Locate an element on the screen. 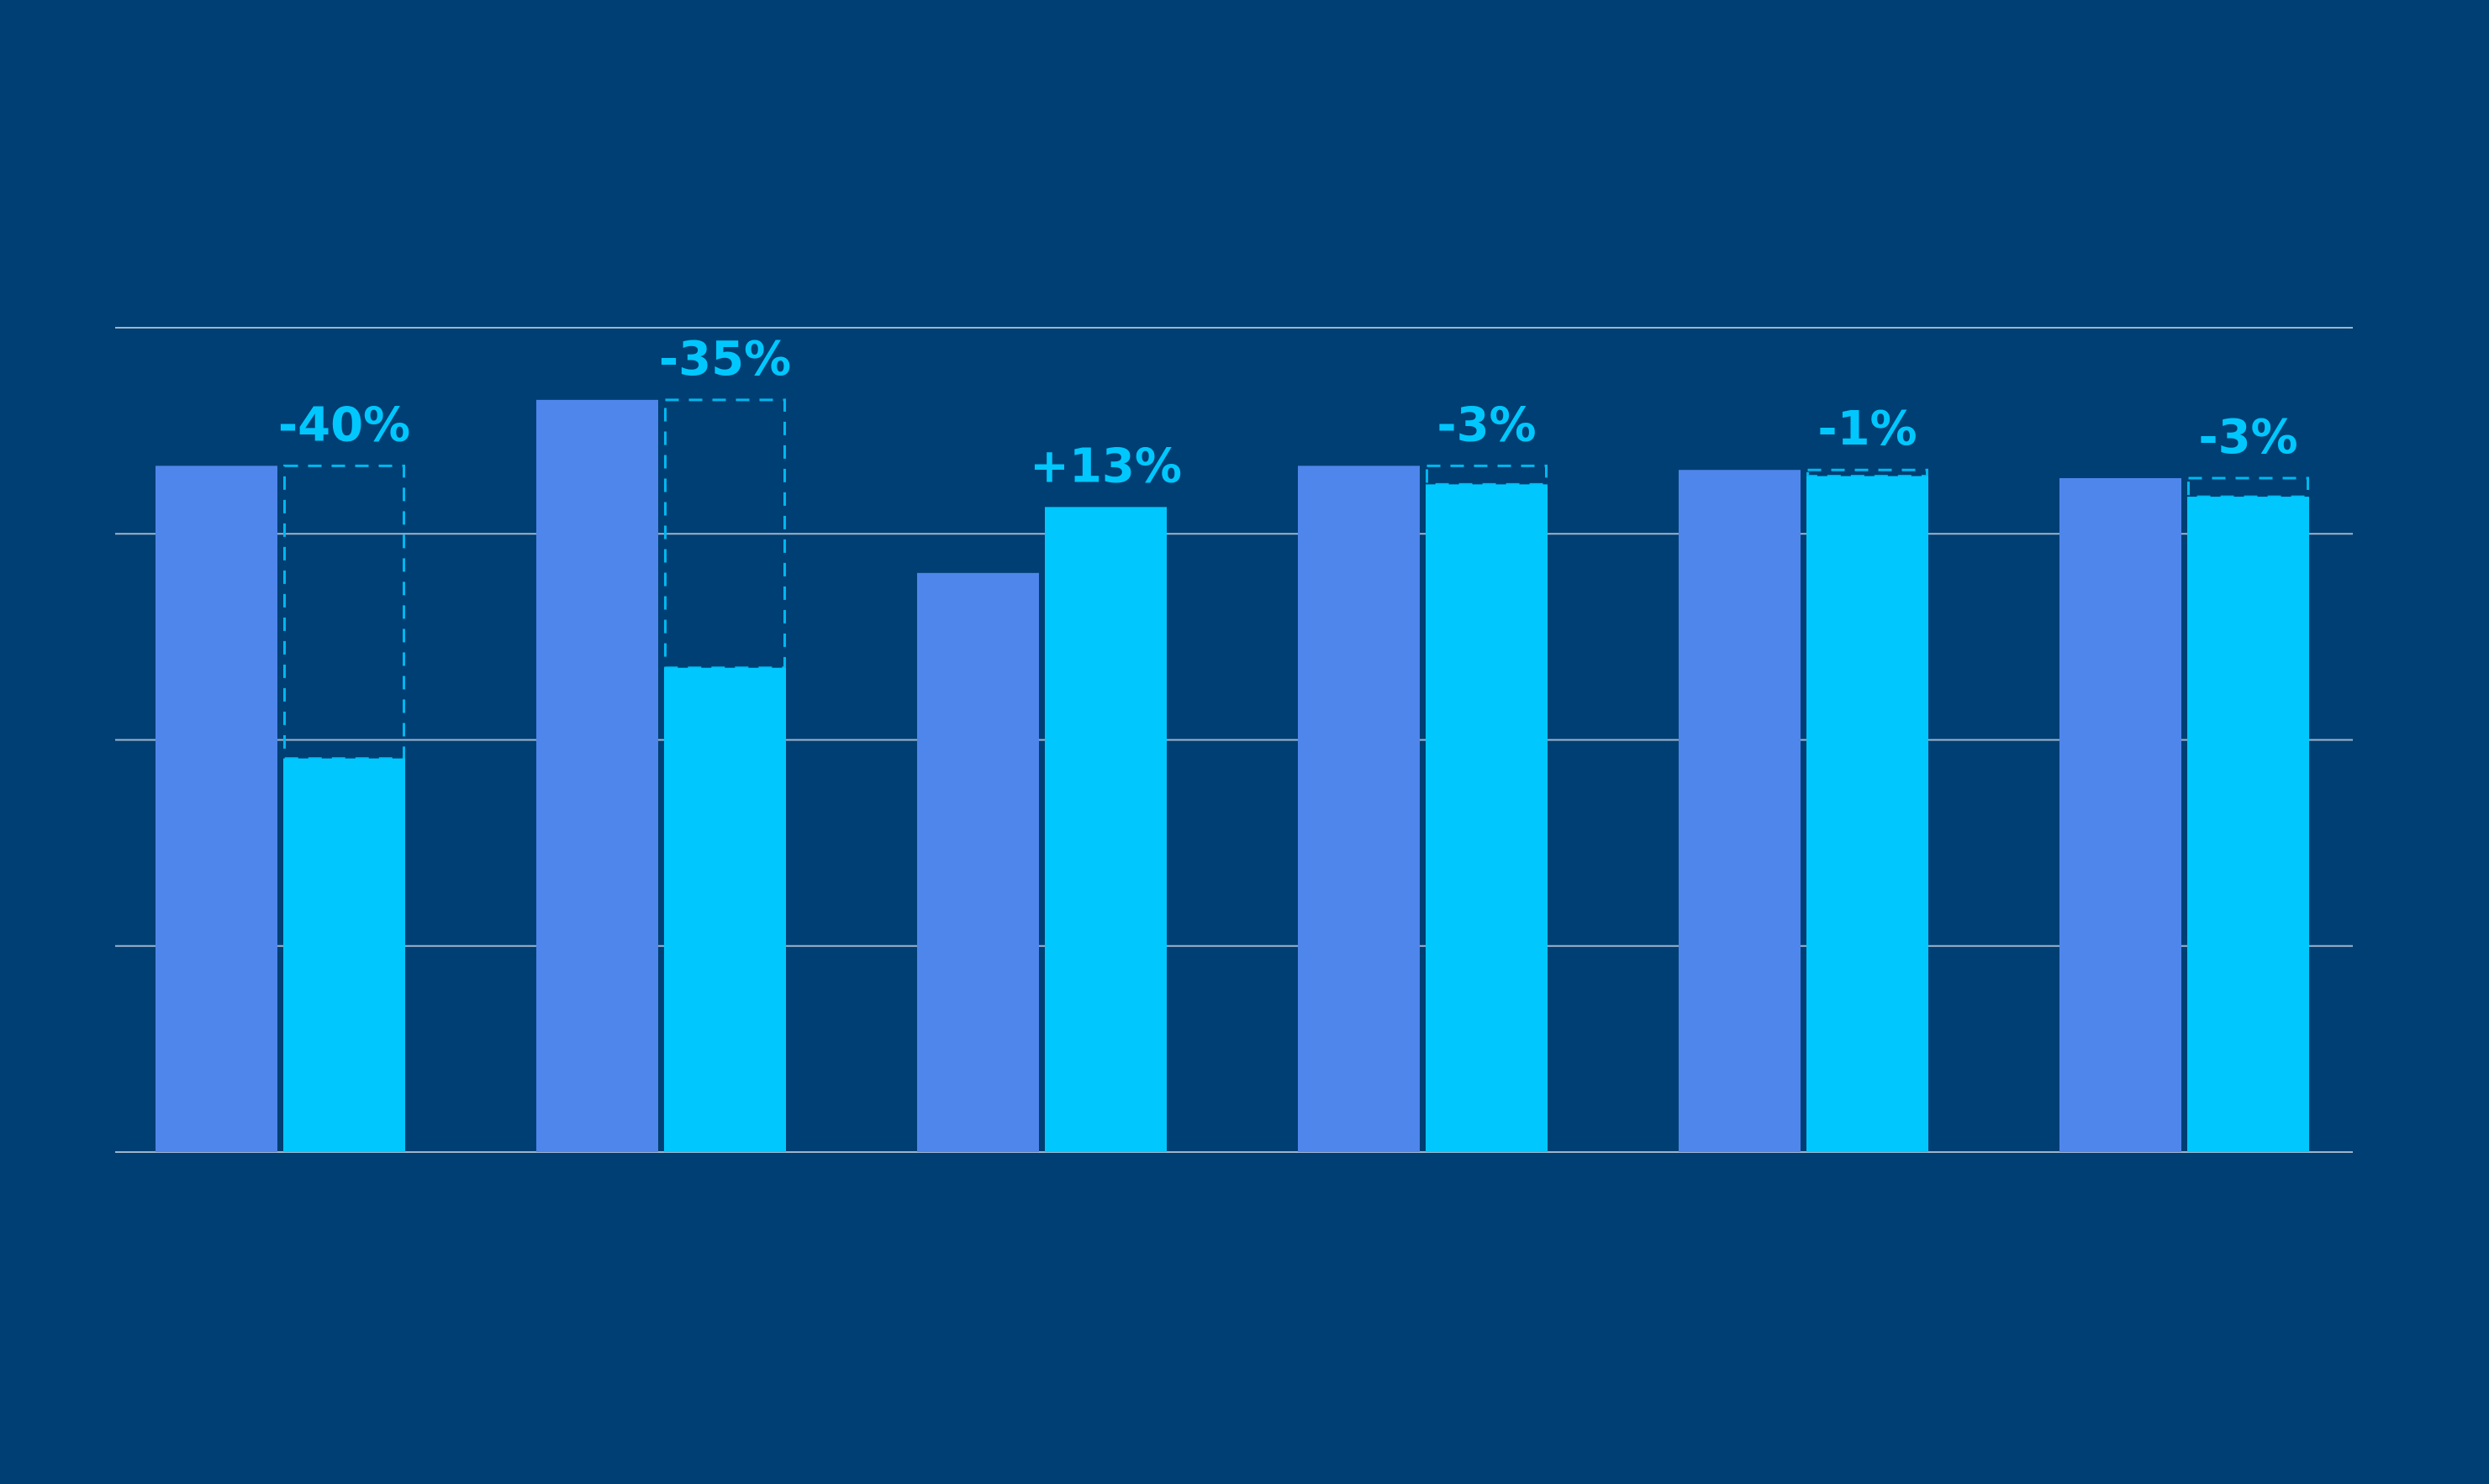  change-label: -35% is located at coordinates (725, 359).